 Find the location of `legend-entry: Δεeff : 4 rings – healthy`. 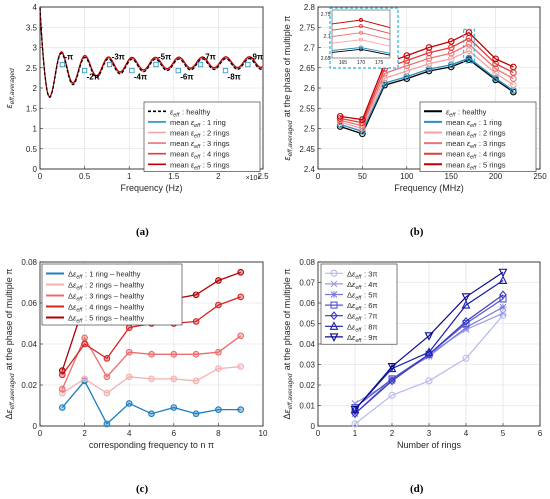

legend-entry: Δεeff : 4 rings – healthy is located at coordinates (106, 308).